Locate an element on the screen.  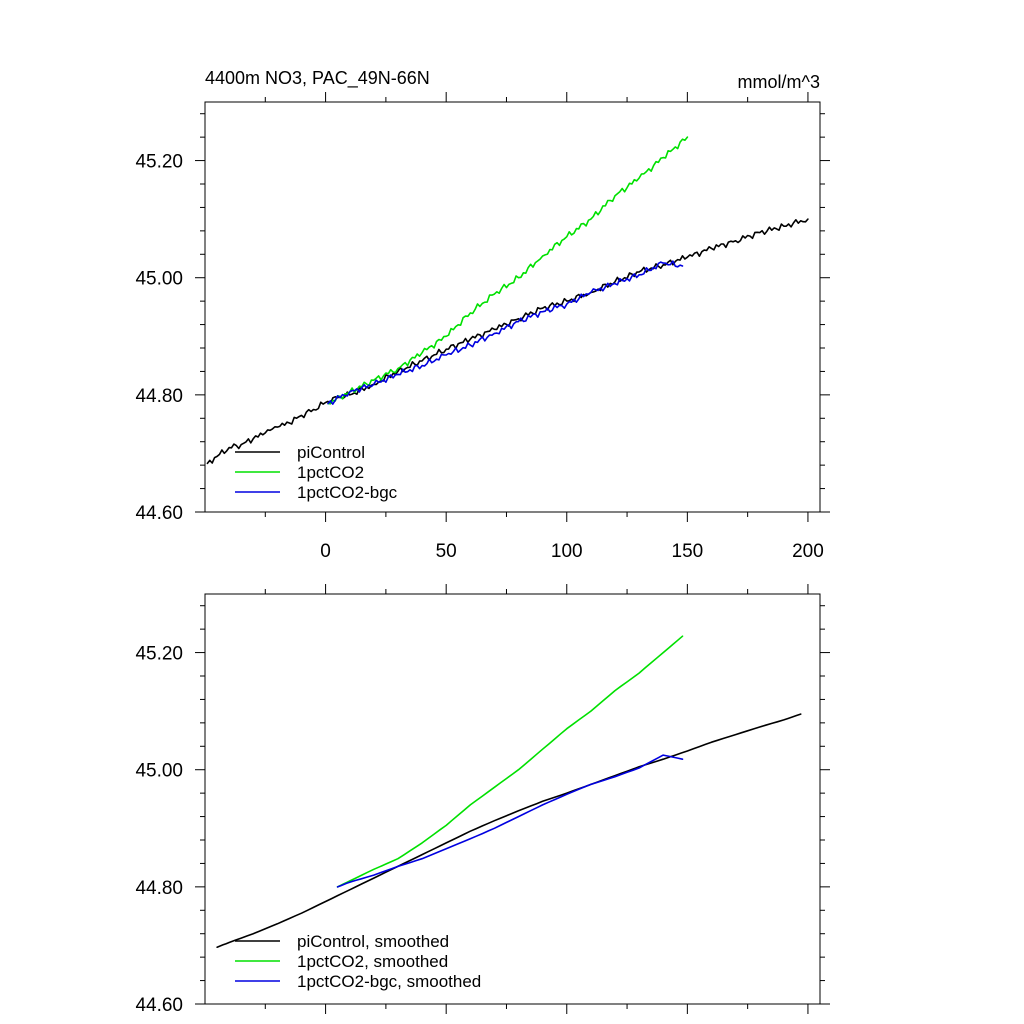
legend: piControl 1pctCO2 1pctCO2-bgc is located at coordinates (316, 472).